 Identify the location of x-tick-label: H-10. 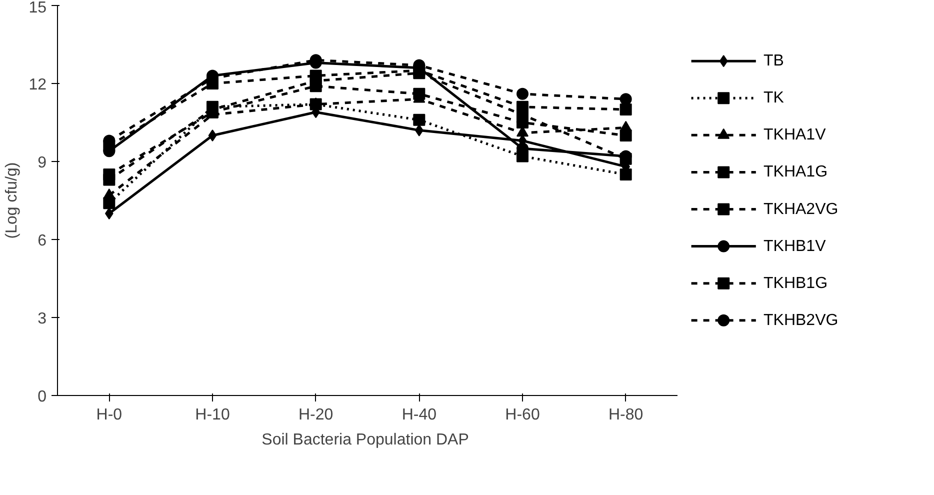
(212, 415).